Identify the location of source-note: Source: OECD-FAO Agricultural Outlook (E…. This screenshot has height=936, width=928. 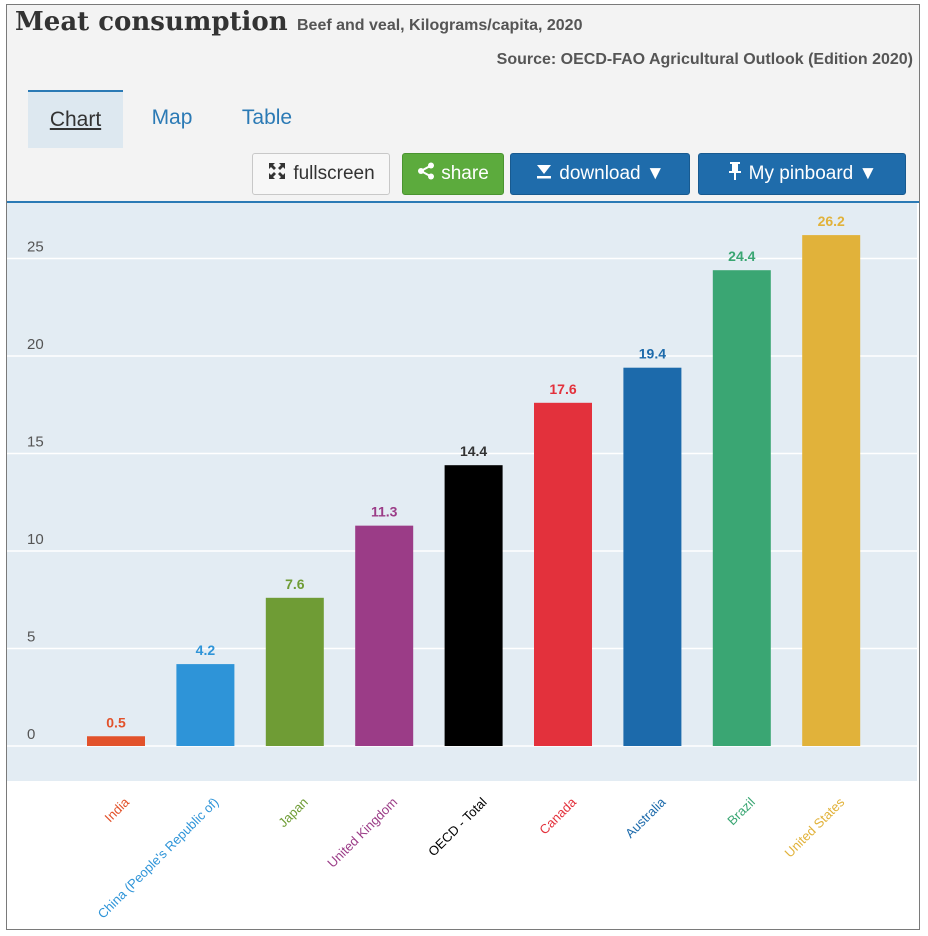
(704, 59).